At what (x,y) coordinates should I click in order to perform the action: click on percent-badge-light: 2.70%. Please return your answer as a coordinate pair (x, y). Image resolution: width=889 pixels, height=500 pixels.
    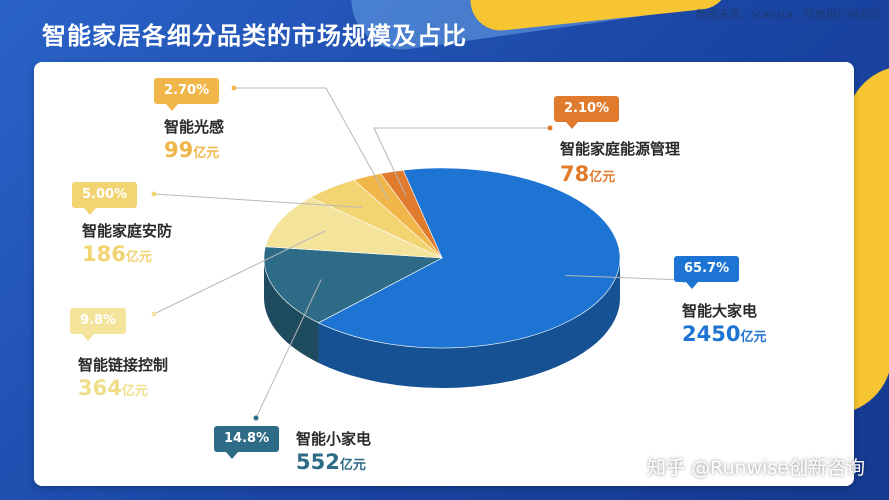
    Looking at the image, I should click on (187, 94).